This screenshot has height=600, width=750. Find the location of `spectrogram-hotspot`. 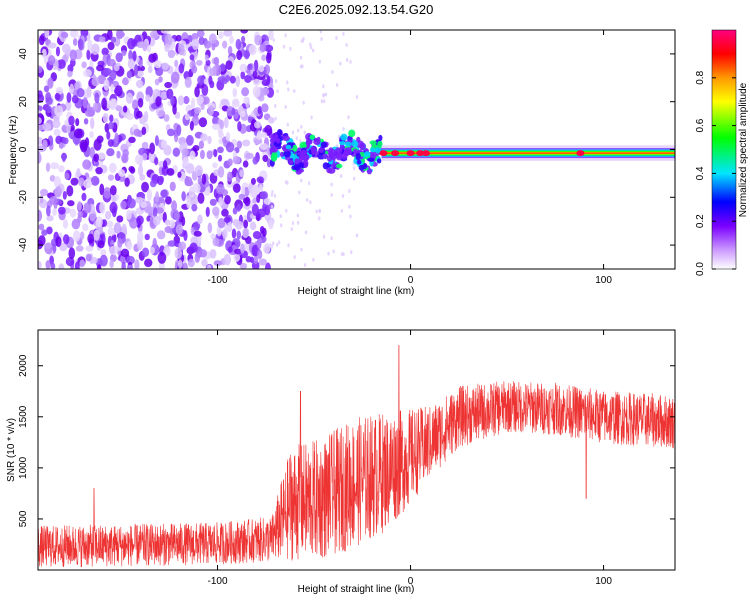

spectrogram-hotspot is located at coordinates (395, 153).